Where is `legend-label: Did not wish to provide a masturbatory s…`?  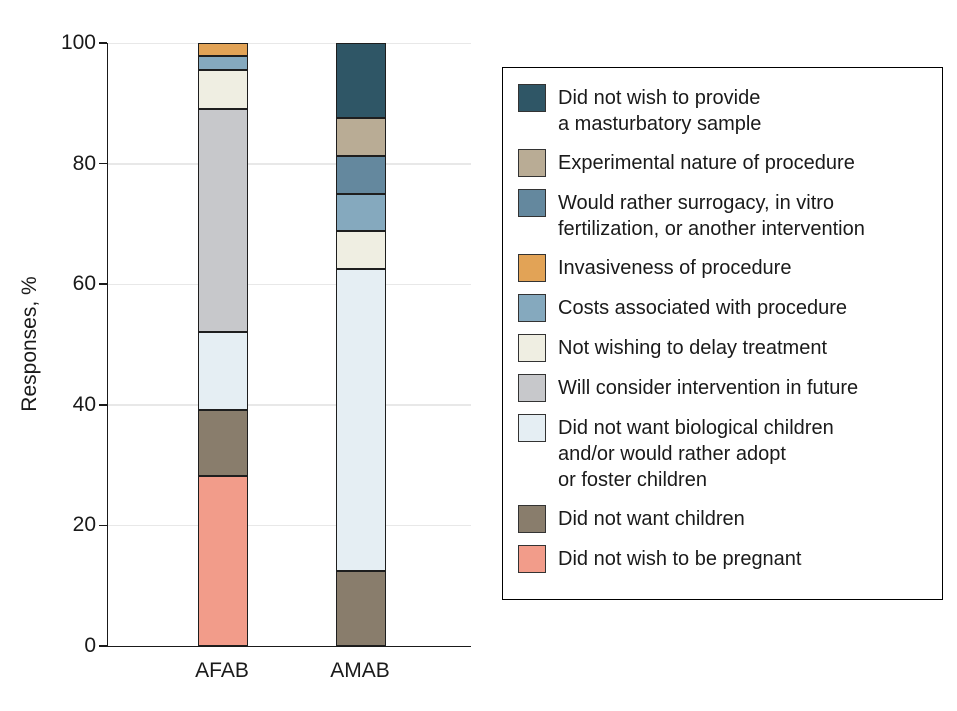 legend-label: Did not wish to provide a masturbatory s… is located at coordinates (660, 111).